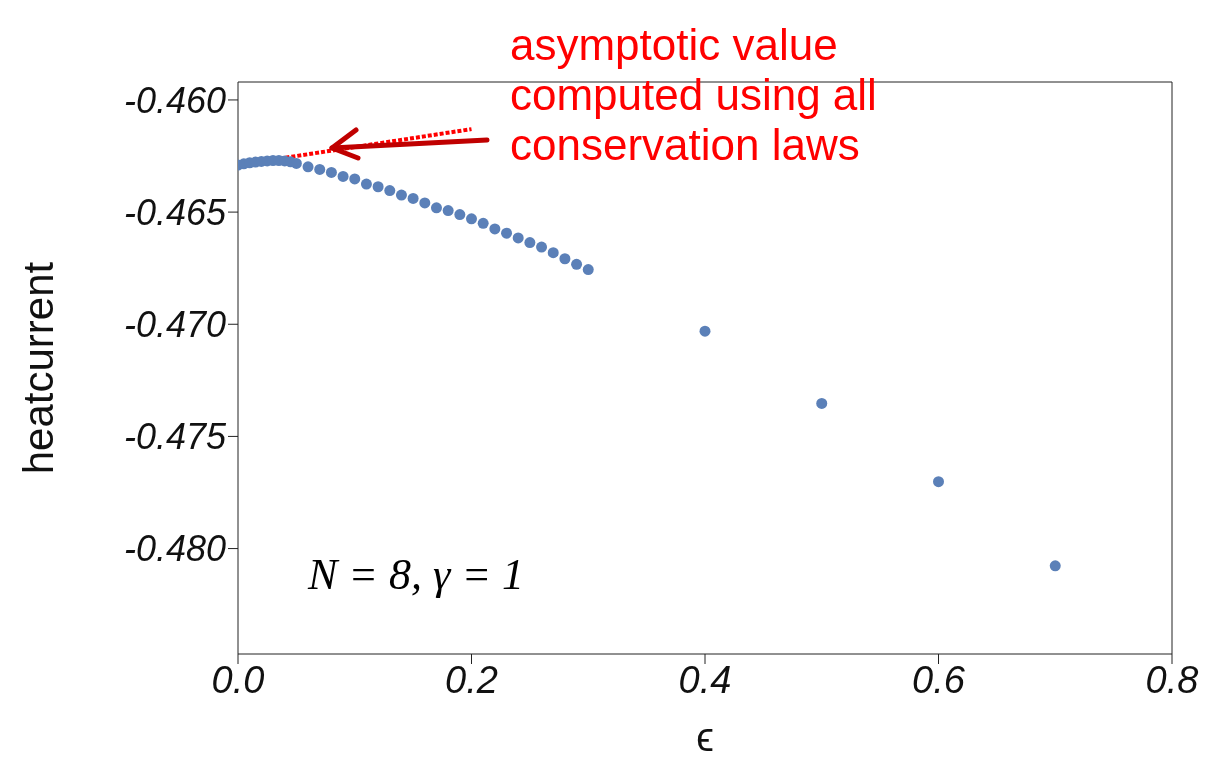 This screenshot has height=768, width=1211. Describe the element at coordinates (38, 368) in the screenshot. I see `y-axis-title: heatcurrent` at that location.